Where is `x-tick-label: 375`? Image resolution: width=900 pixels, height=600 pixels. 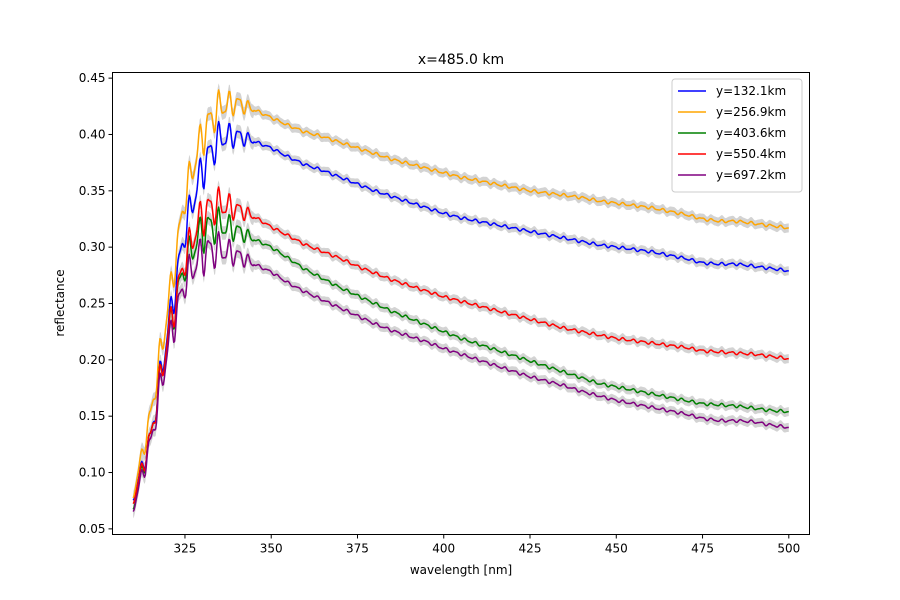
x-tick-label: 375 is located at coordinates (357, 549).